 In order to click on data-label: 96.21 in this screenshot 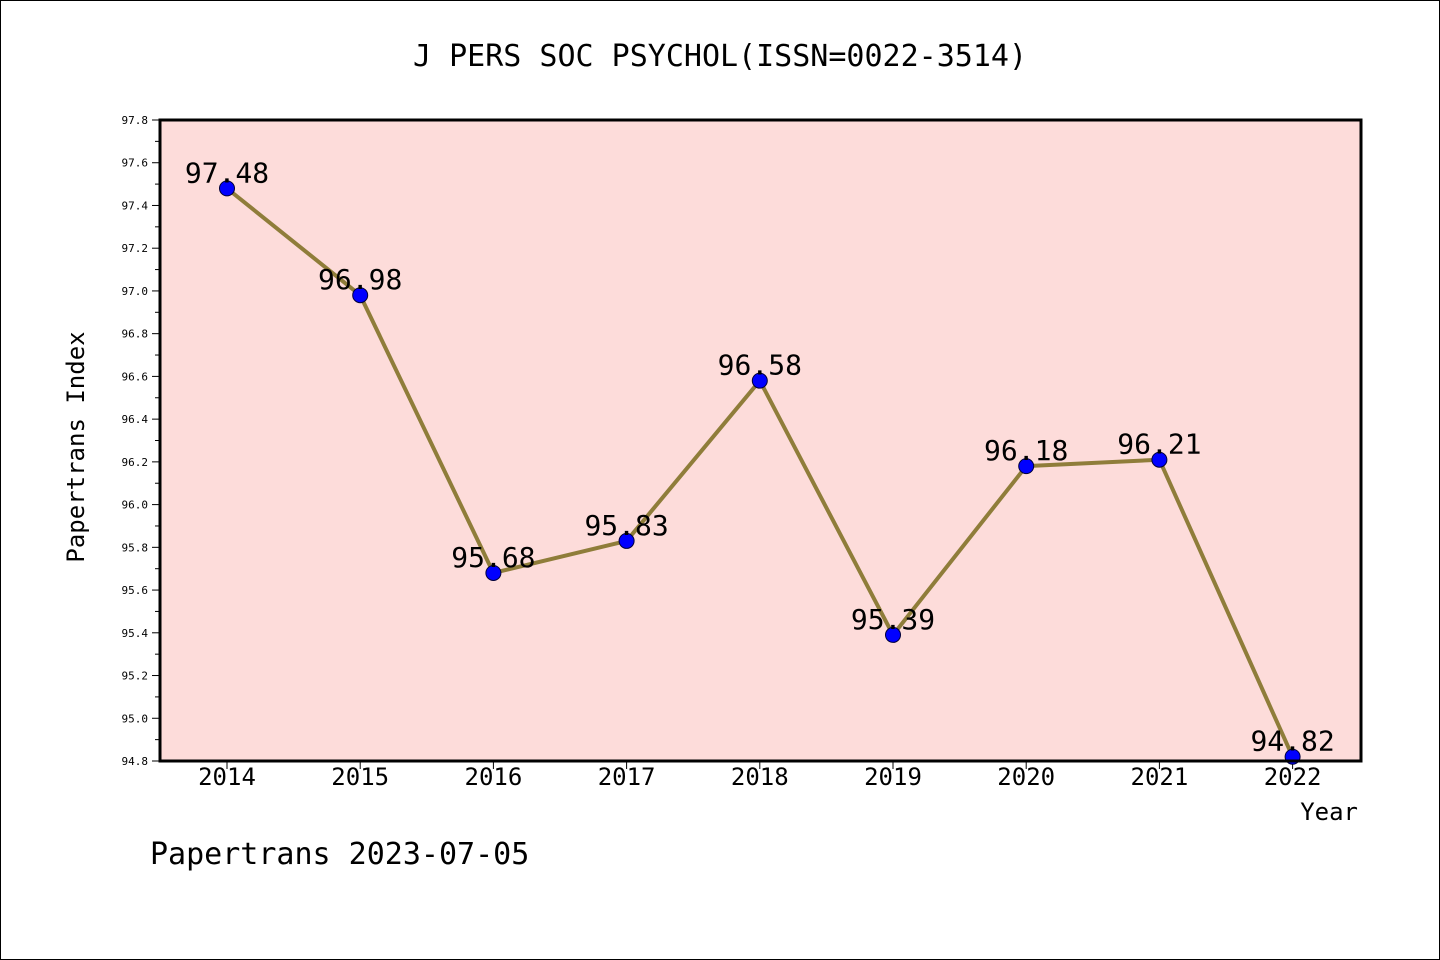, I will do `click(1159, 444)`.